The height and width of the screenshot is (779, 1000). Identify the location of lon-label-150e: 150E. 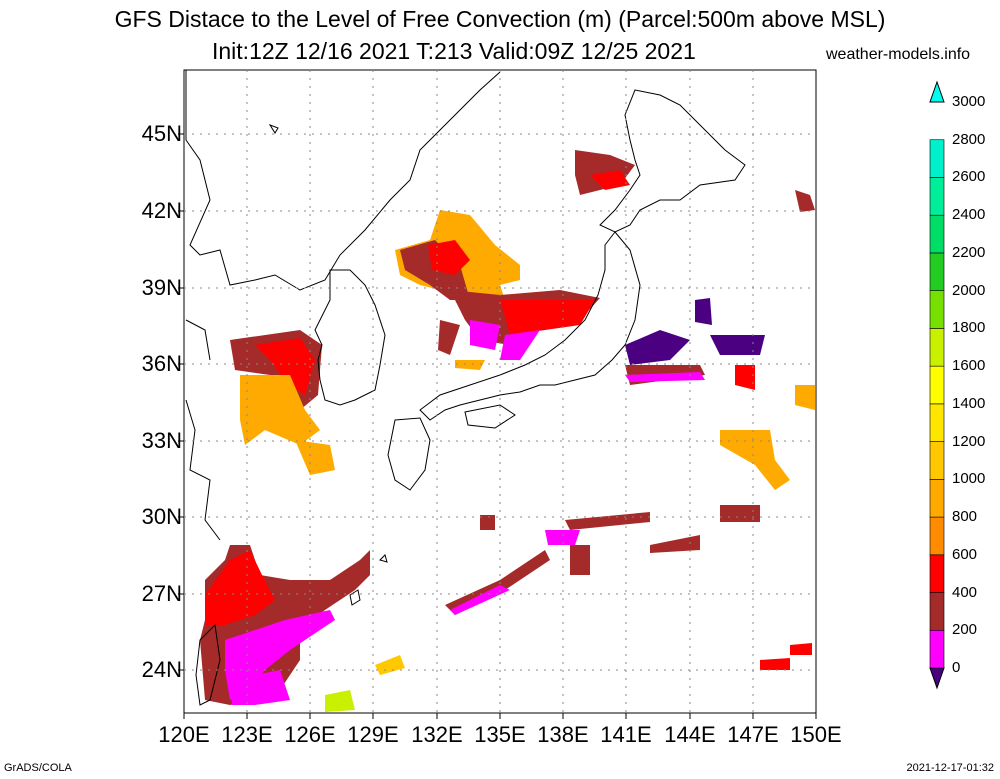
(816, 734).